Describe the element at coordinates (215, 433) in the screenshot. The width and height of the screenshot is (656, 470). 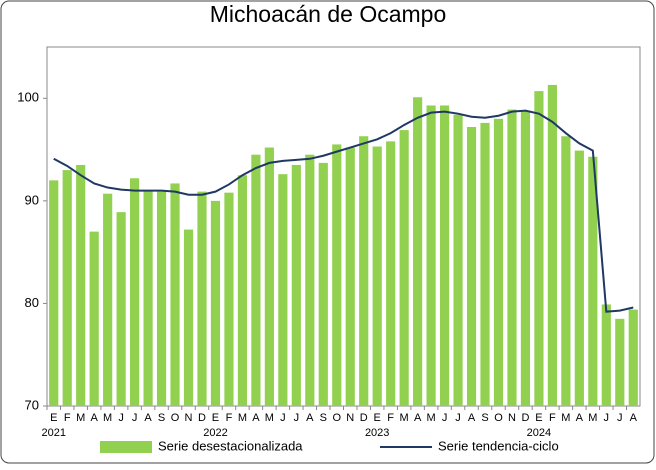
I see `year-label: 2022` at that location.